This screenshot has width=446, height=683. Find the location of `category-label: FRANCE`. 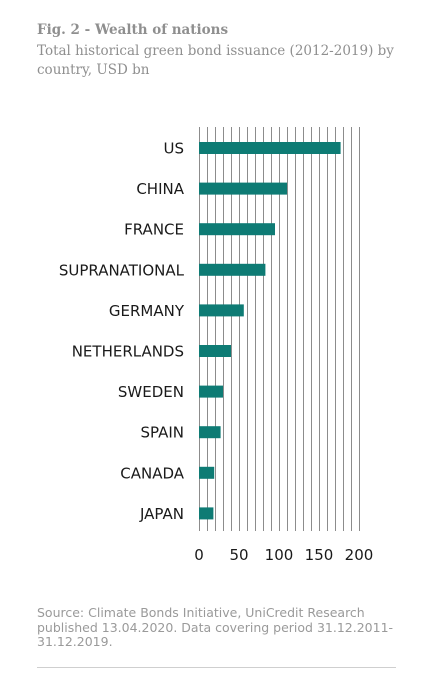

category-label: FRANCE is located at coordinates (154, 230).